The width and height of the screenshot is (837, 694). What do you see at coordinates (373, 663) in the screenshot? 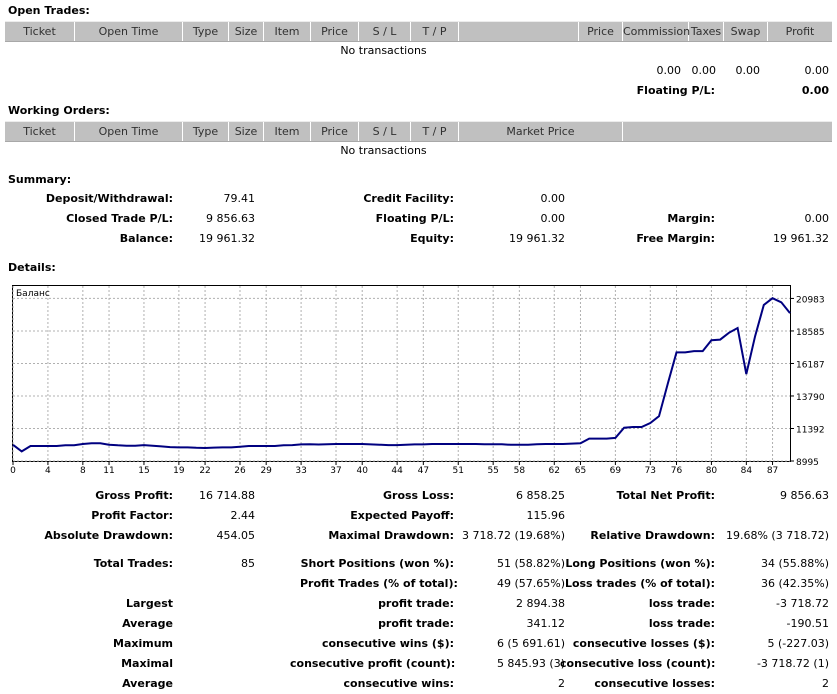
I see `maximal-profit-label: consecutive profit (count):` at bounding box center [373, 663].